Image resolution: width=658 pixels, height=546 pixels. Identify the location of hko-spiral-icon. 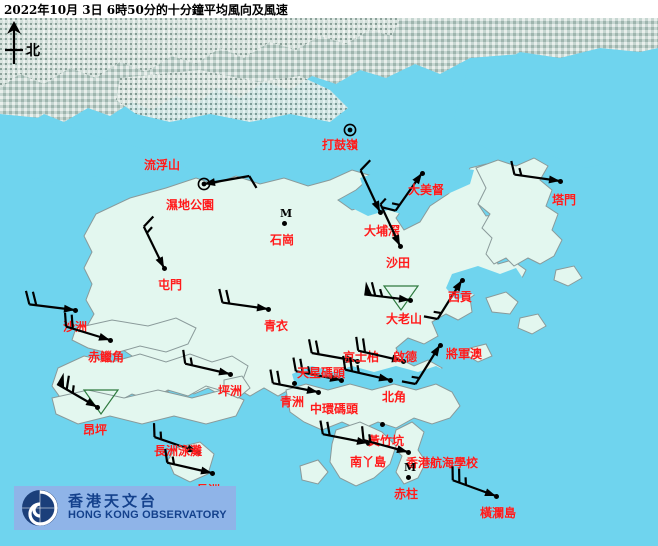
(40, 508).